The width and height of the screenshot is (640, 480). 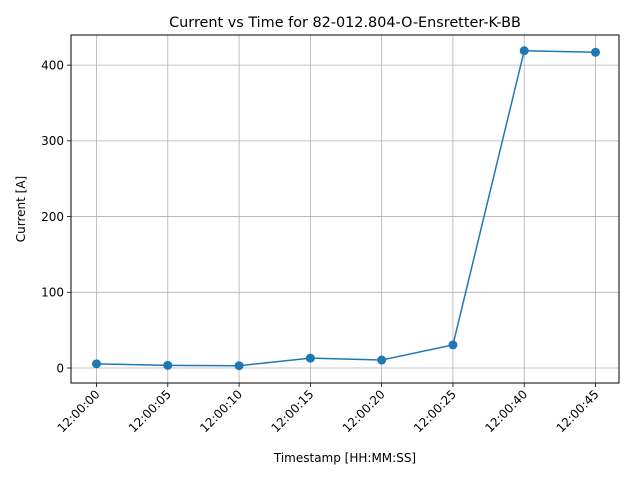 I want to click on y-tick-label: 100, so click(x=52, y=293).